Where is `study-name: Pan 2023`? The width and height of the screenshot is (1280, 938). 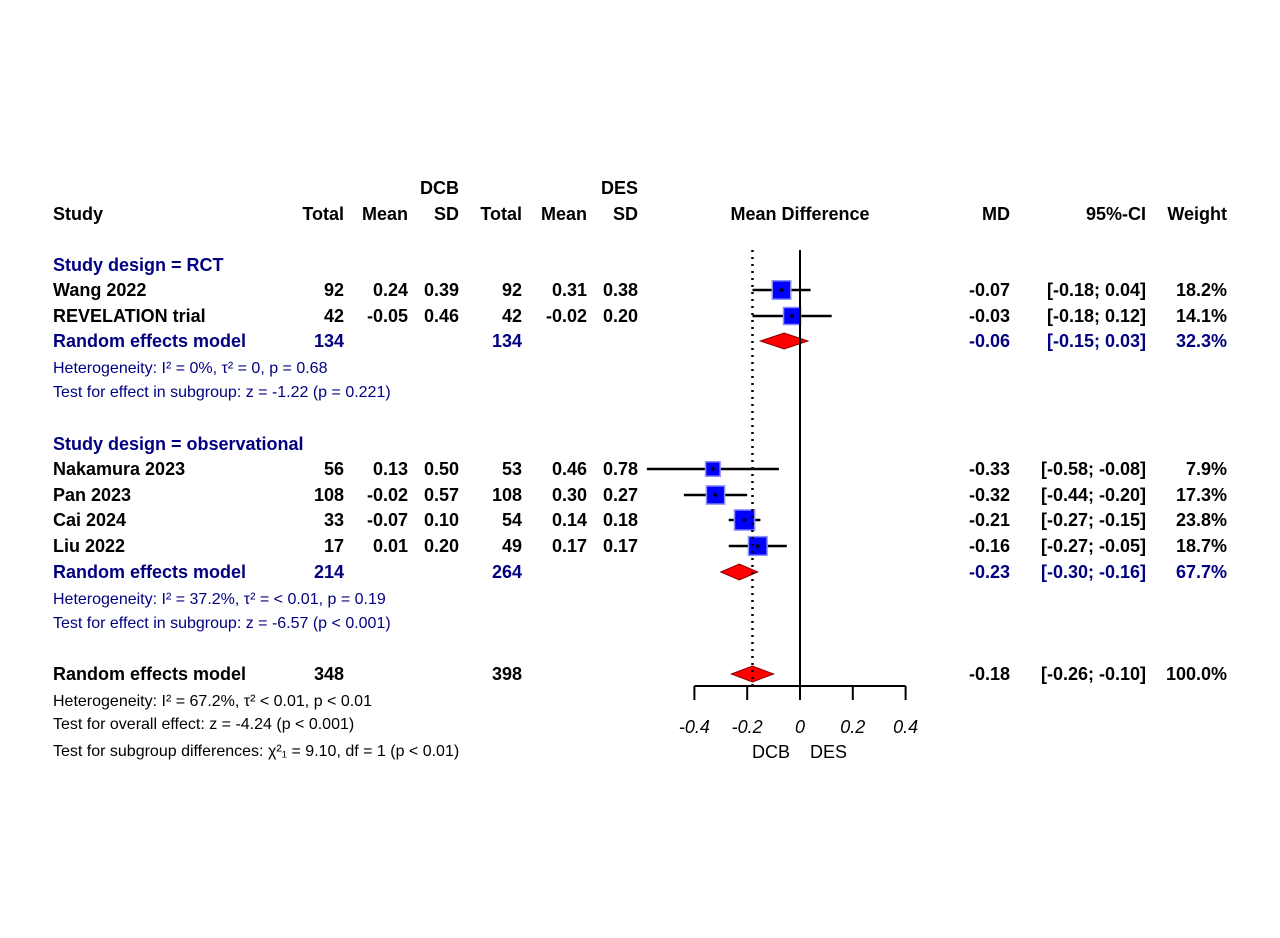
study-name: Pan 2023 is located at coordinates (92, 495).